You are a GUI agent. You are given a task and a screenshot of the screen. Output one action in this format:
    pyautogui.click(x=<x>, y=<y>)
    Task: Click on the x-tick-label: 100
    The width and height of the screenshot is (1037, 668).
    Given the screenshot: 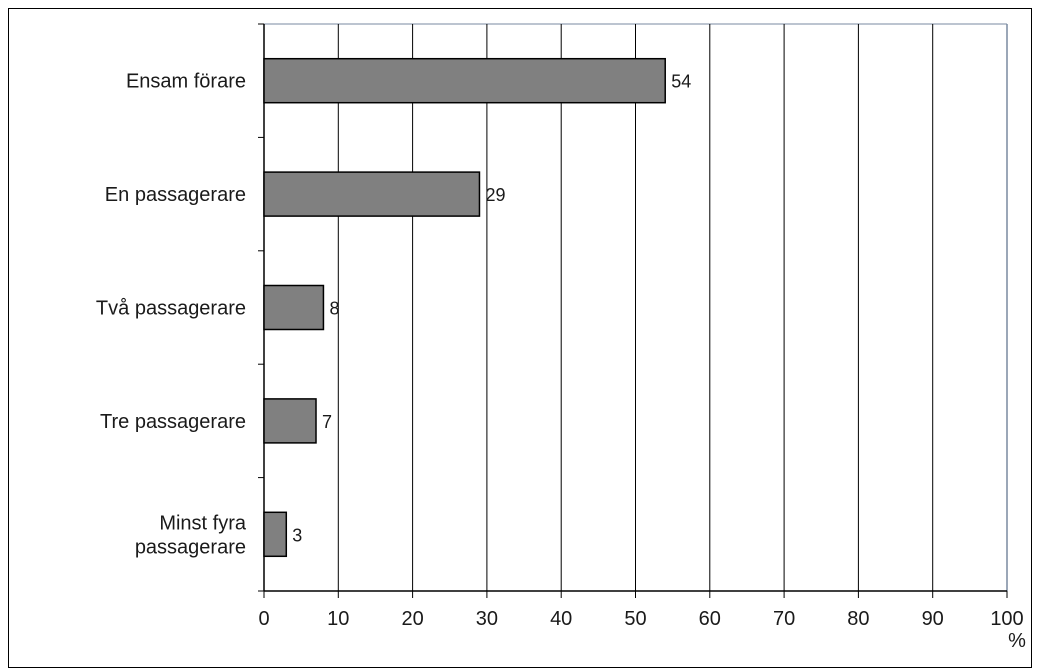 What is the action you would take?
    pyautogui.click(x=1006, y=619)
    